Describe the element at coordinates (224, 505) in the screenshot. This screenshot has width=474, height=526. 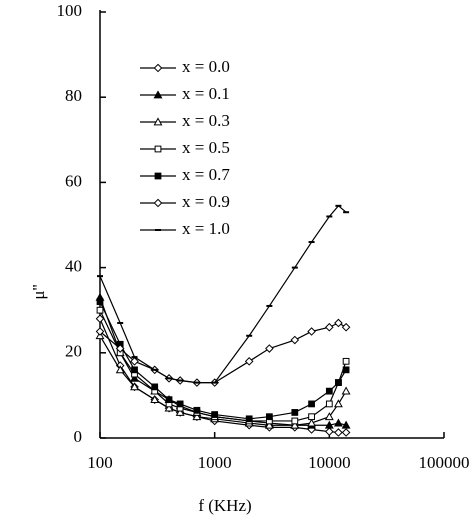
I see `x-axis-label: f (KHz)` at that location.